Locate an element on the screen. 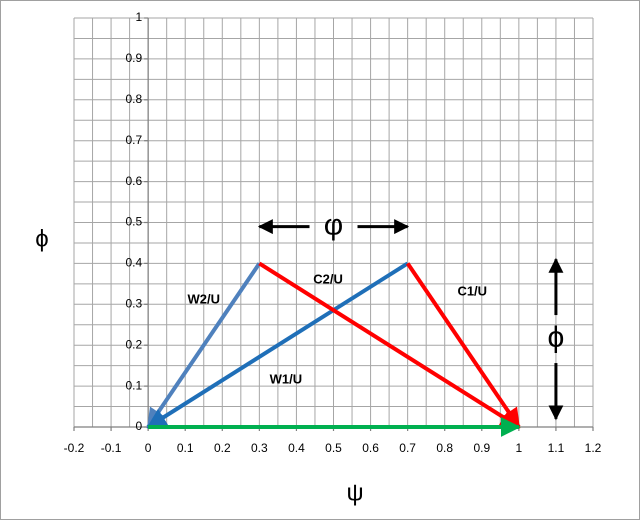 This screenshot has width=640, height=520. x-tick-label: 0.4 is located at coordinates (296, 448).